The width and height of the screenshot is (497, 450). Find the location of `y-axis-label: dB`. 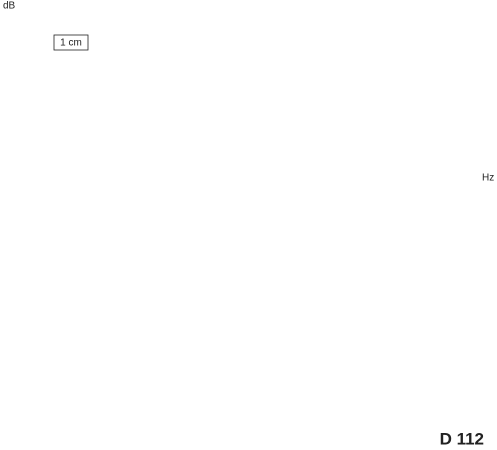

y-axis-label: dB is located at coordinates (9, 6).